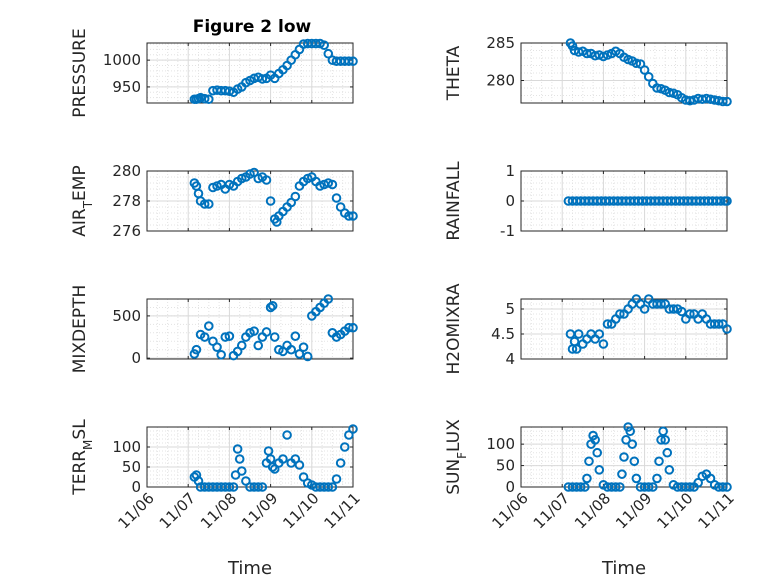 This screenshot has width=778, height=583. I want to click on subplot-air-temp: 276 278 280 AIRTEMP, so click(214, 201).